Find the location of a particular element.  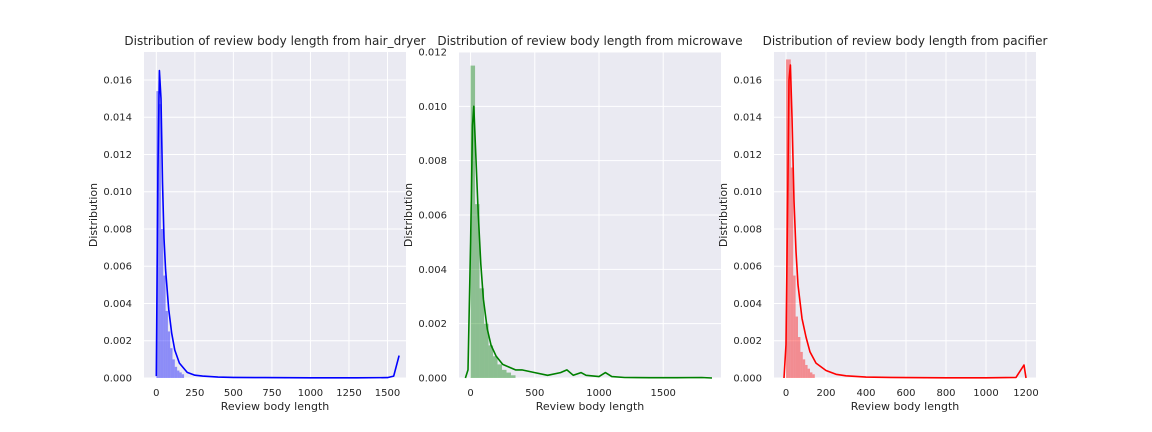

x-tick-label: 200 is located at coordinates (825, 393).